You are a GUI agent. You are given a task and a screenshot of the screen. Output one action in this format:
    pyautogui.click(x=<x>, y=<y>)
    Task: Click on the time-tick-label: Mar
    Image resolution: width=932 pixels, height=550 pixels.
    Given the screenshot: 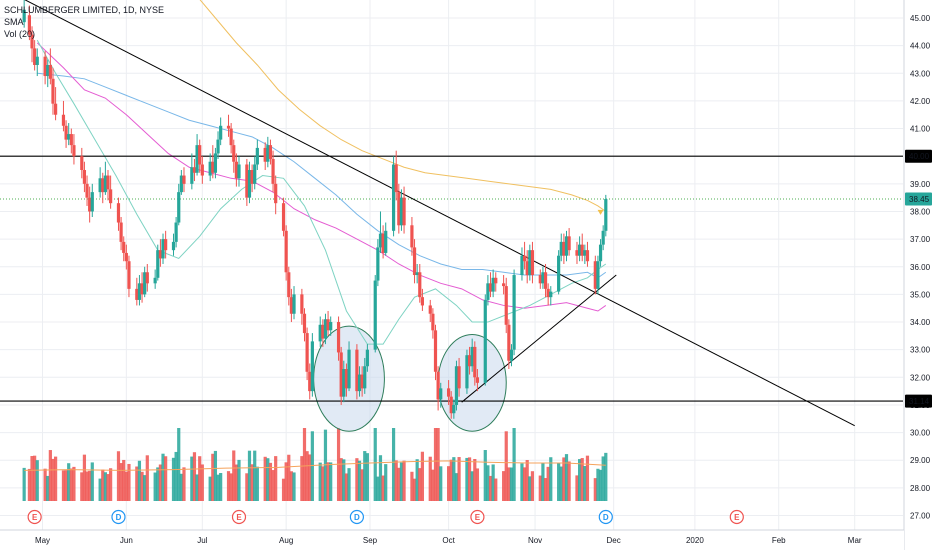 What is the action you would take?
    pyautogui.click(x=855, y=540)
    